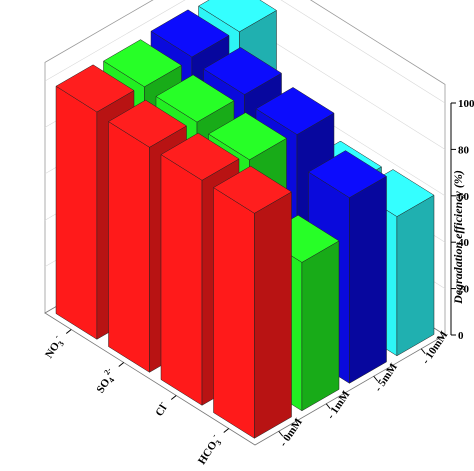 The width and height of the screenshot is (474, 471). I want to click on z-tick-label: 20, so click(464, 290).